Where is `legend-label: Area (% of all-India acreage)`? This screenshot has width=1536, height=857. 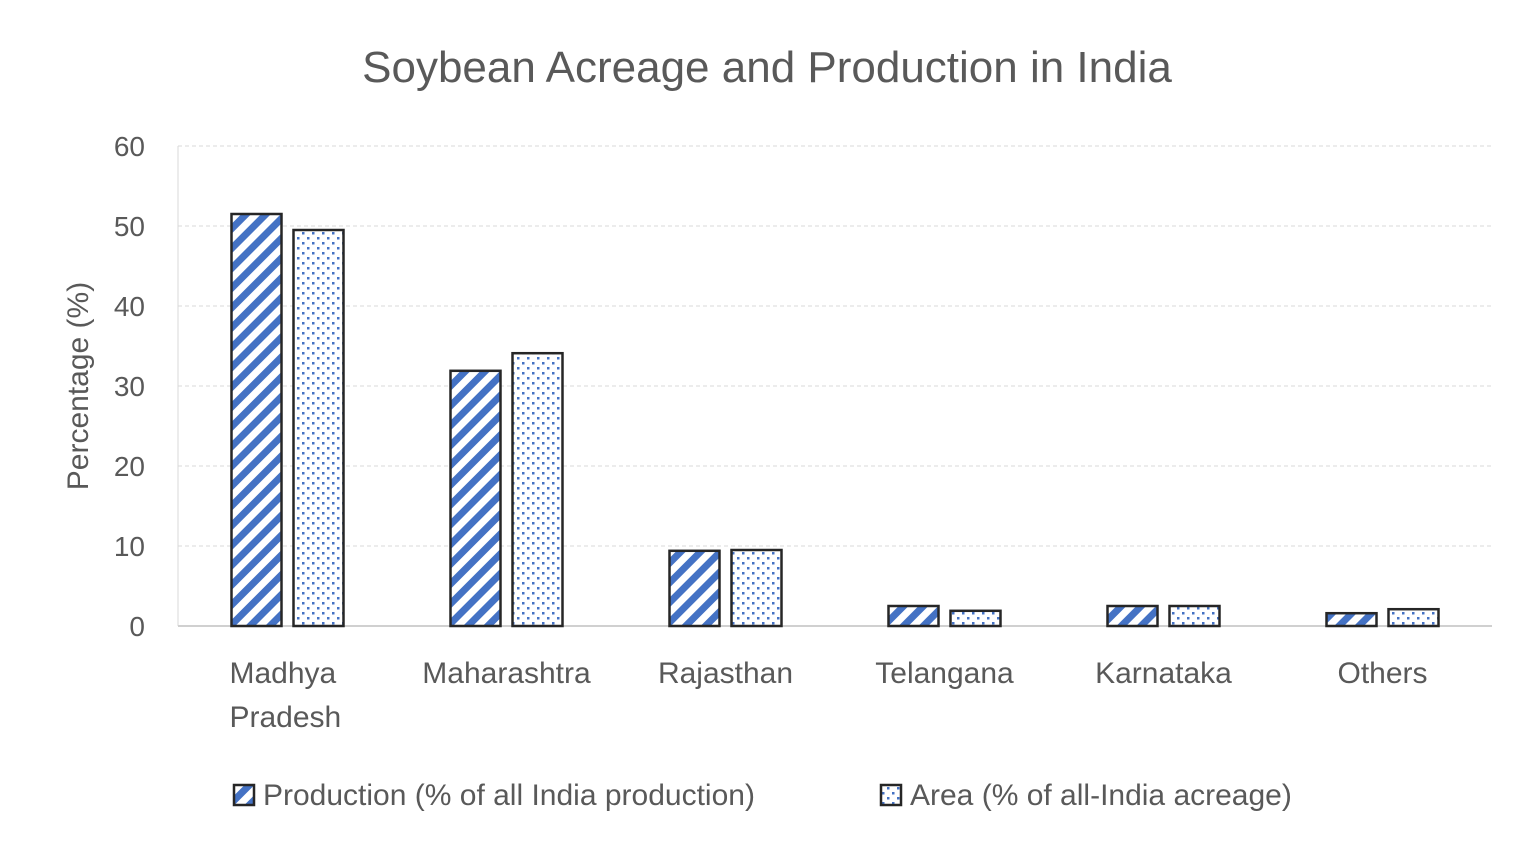
legend-label: Area (% of all-India acreage) is located at coordinates (1101, 795).